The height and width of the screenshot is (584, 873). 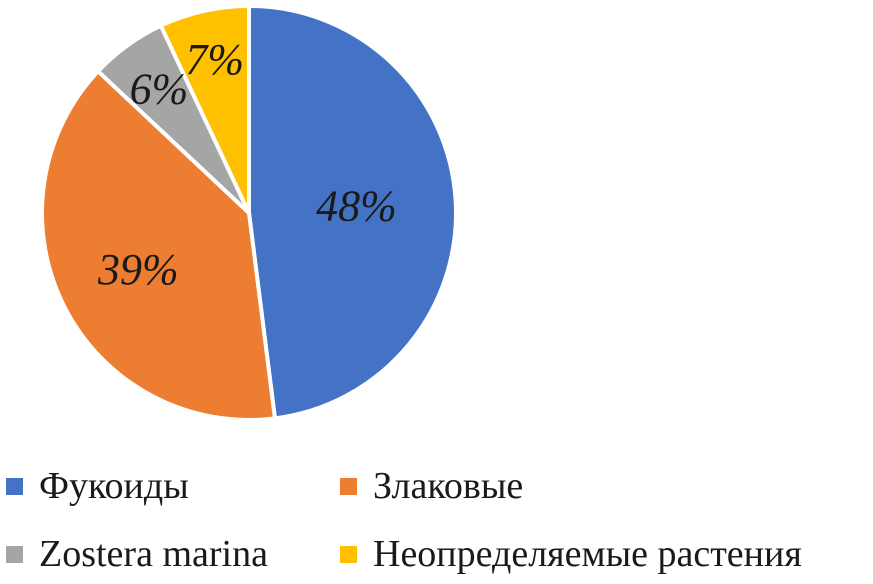 I want to click on legend-label-unidentified-plants: Неопределяемые растения, so click(x=587, y=554).